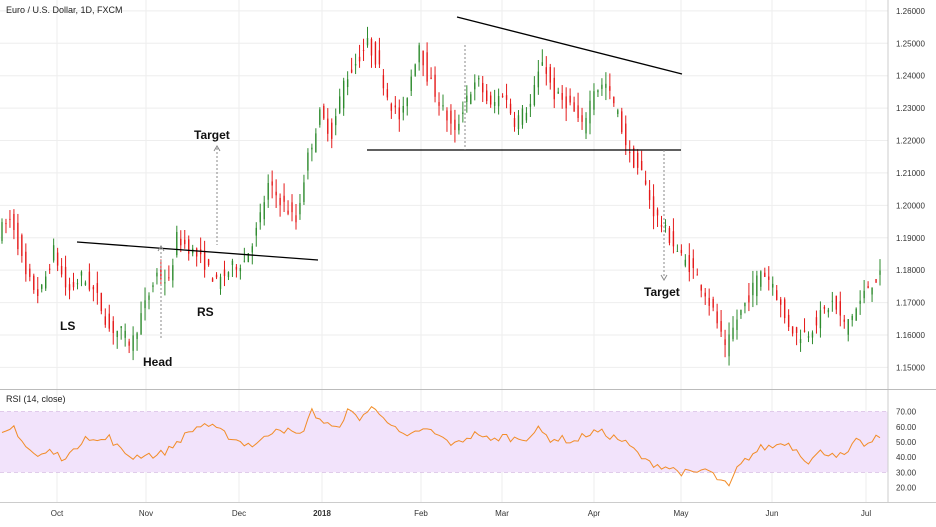  Describe the element at coordinates (64, 10) in the screenshot. I see `chart-title: Euro / U.S. Dollar, 1D, FXCM` at that location.